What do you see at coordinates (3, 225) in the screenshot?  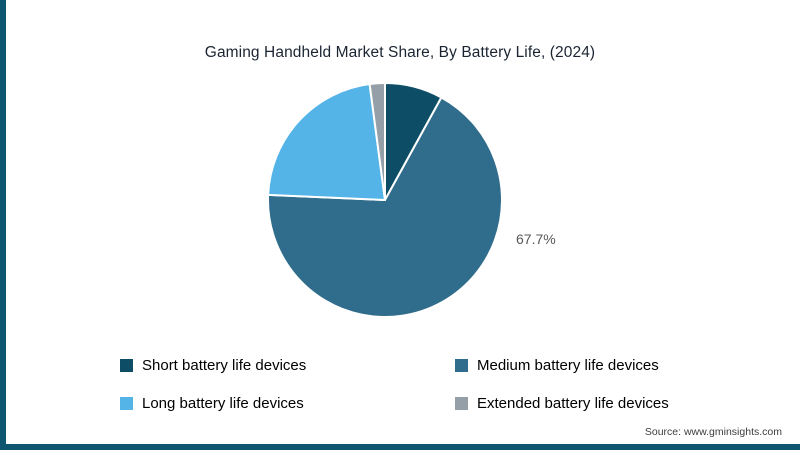 I see `left-accent-bar` at bounding box center [3, 225].